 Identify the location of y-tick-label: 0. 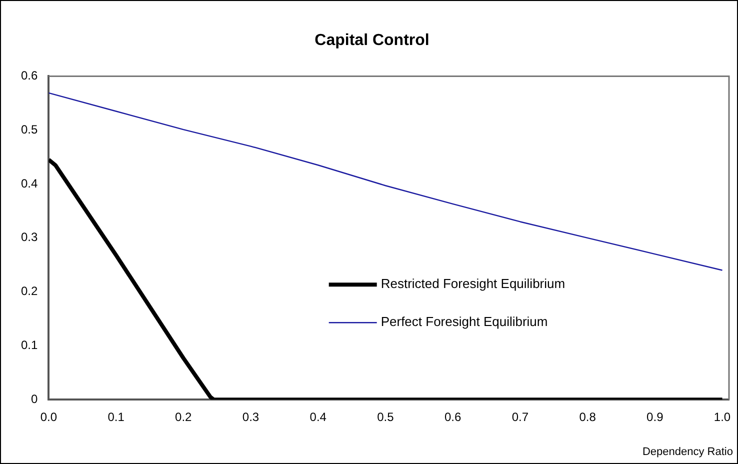
(34, 399).